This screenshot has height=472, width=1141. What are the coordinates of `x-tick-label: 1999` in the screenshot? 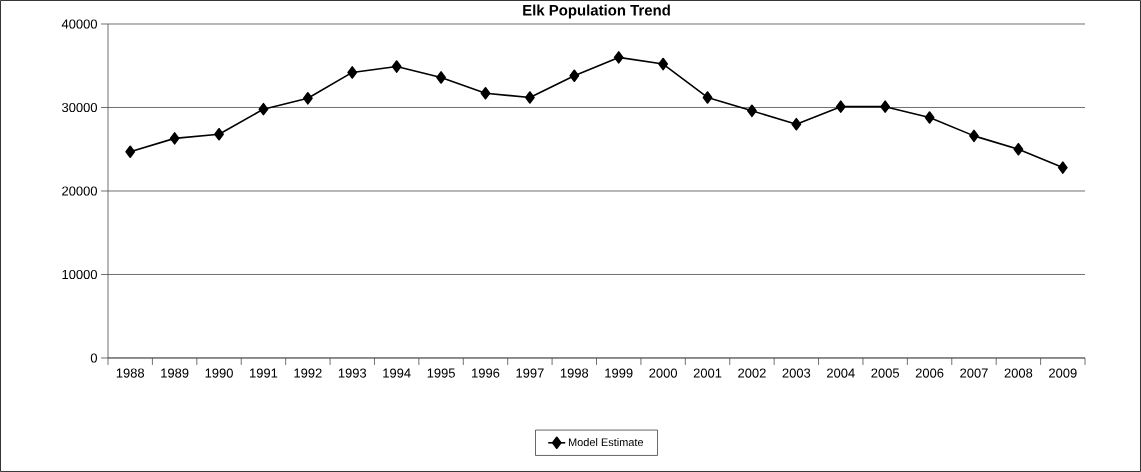 It's located at (619, 373).